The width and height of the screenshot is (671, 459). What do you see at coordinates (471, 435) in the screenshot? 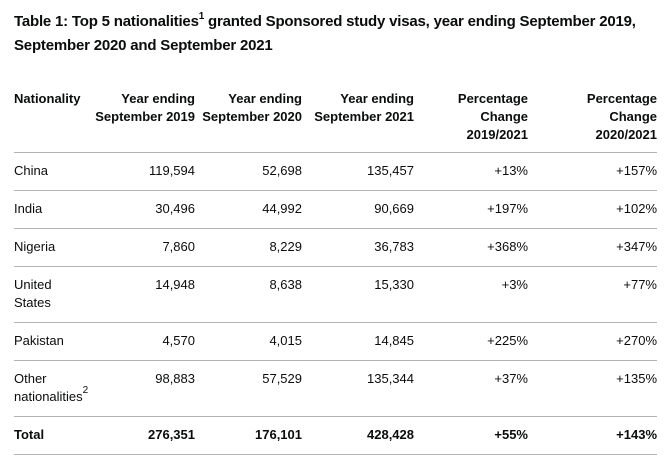
I see `cell-total-pct-2019-2021: +55%` at bounding box center [471, 435].